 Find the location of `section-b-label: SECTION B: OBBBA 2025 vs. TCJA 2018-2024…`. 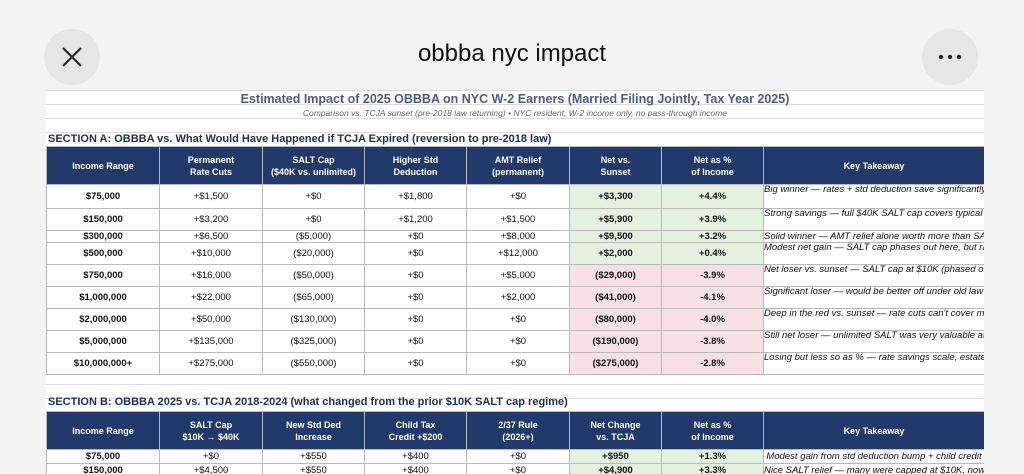

section-b-label: SECTION B: OBBBA 2025 vs. TCJA 2018-2024… is located at coordinates (308, 402).